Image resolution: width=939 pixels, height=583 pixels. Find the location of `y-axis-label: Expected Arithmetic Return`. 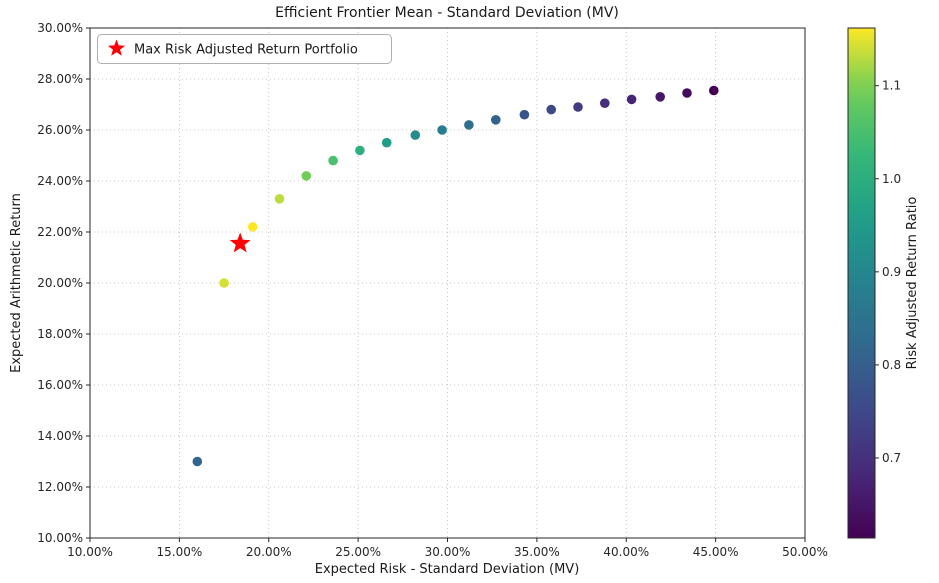

y-axis-label: Expected Arithmetic Return is located at coordinates (16, 283).